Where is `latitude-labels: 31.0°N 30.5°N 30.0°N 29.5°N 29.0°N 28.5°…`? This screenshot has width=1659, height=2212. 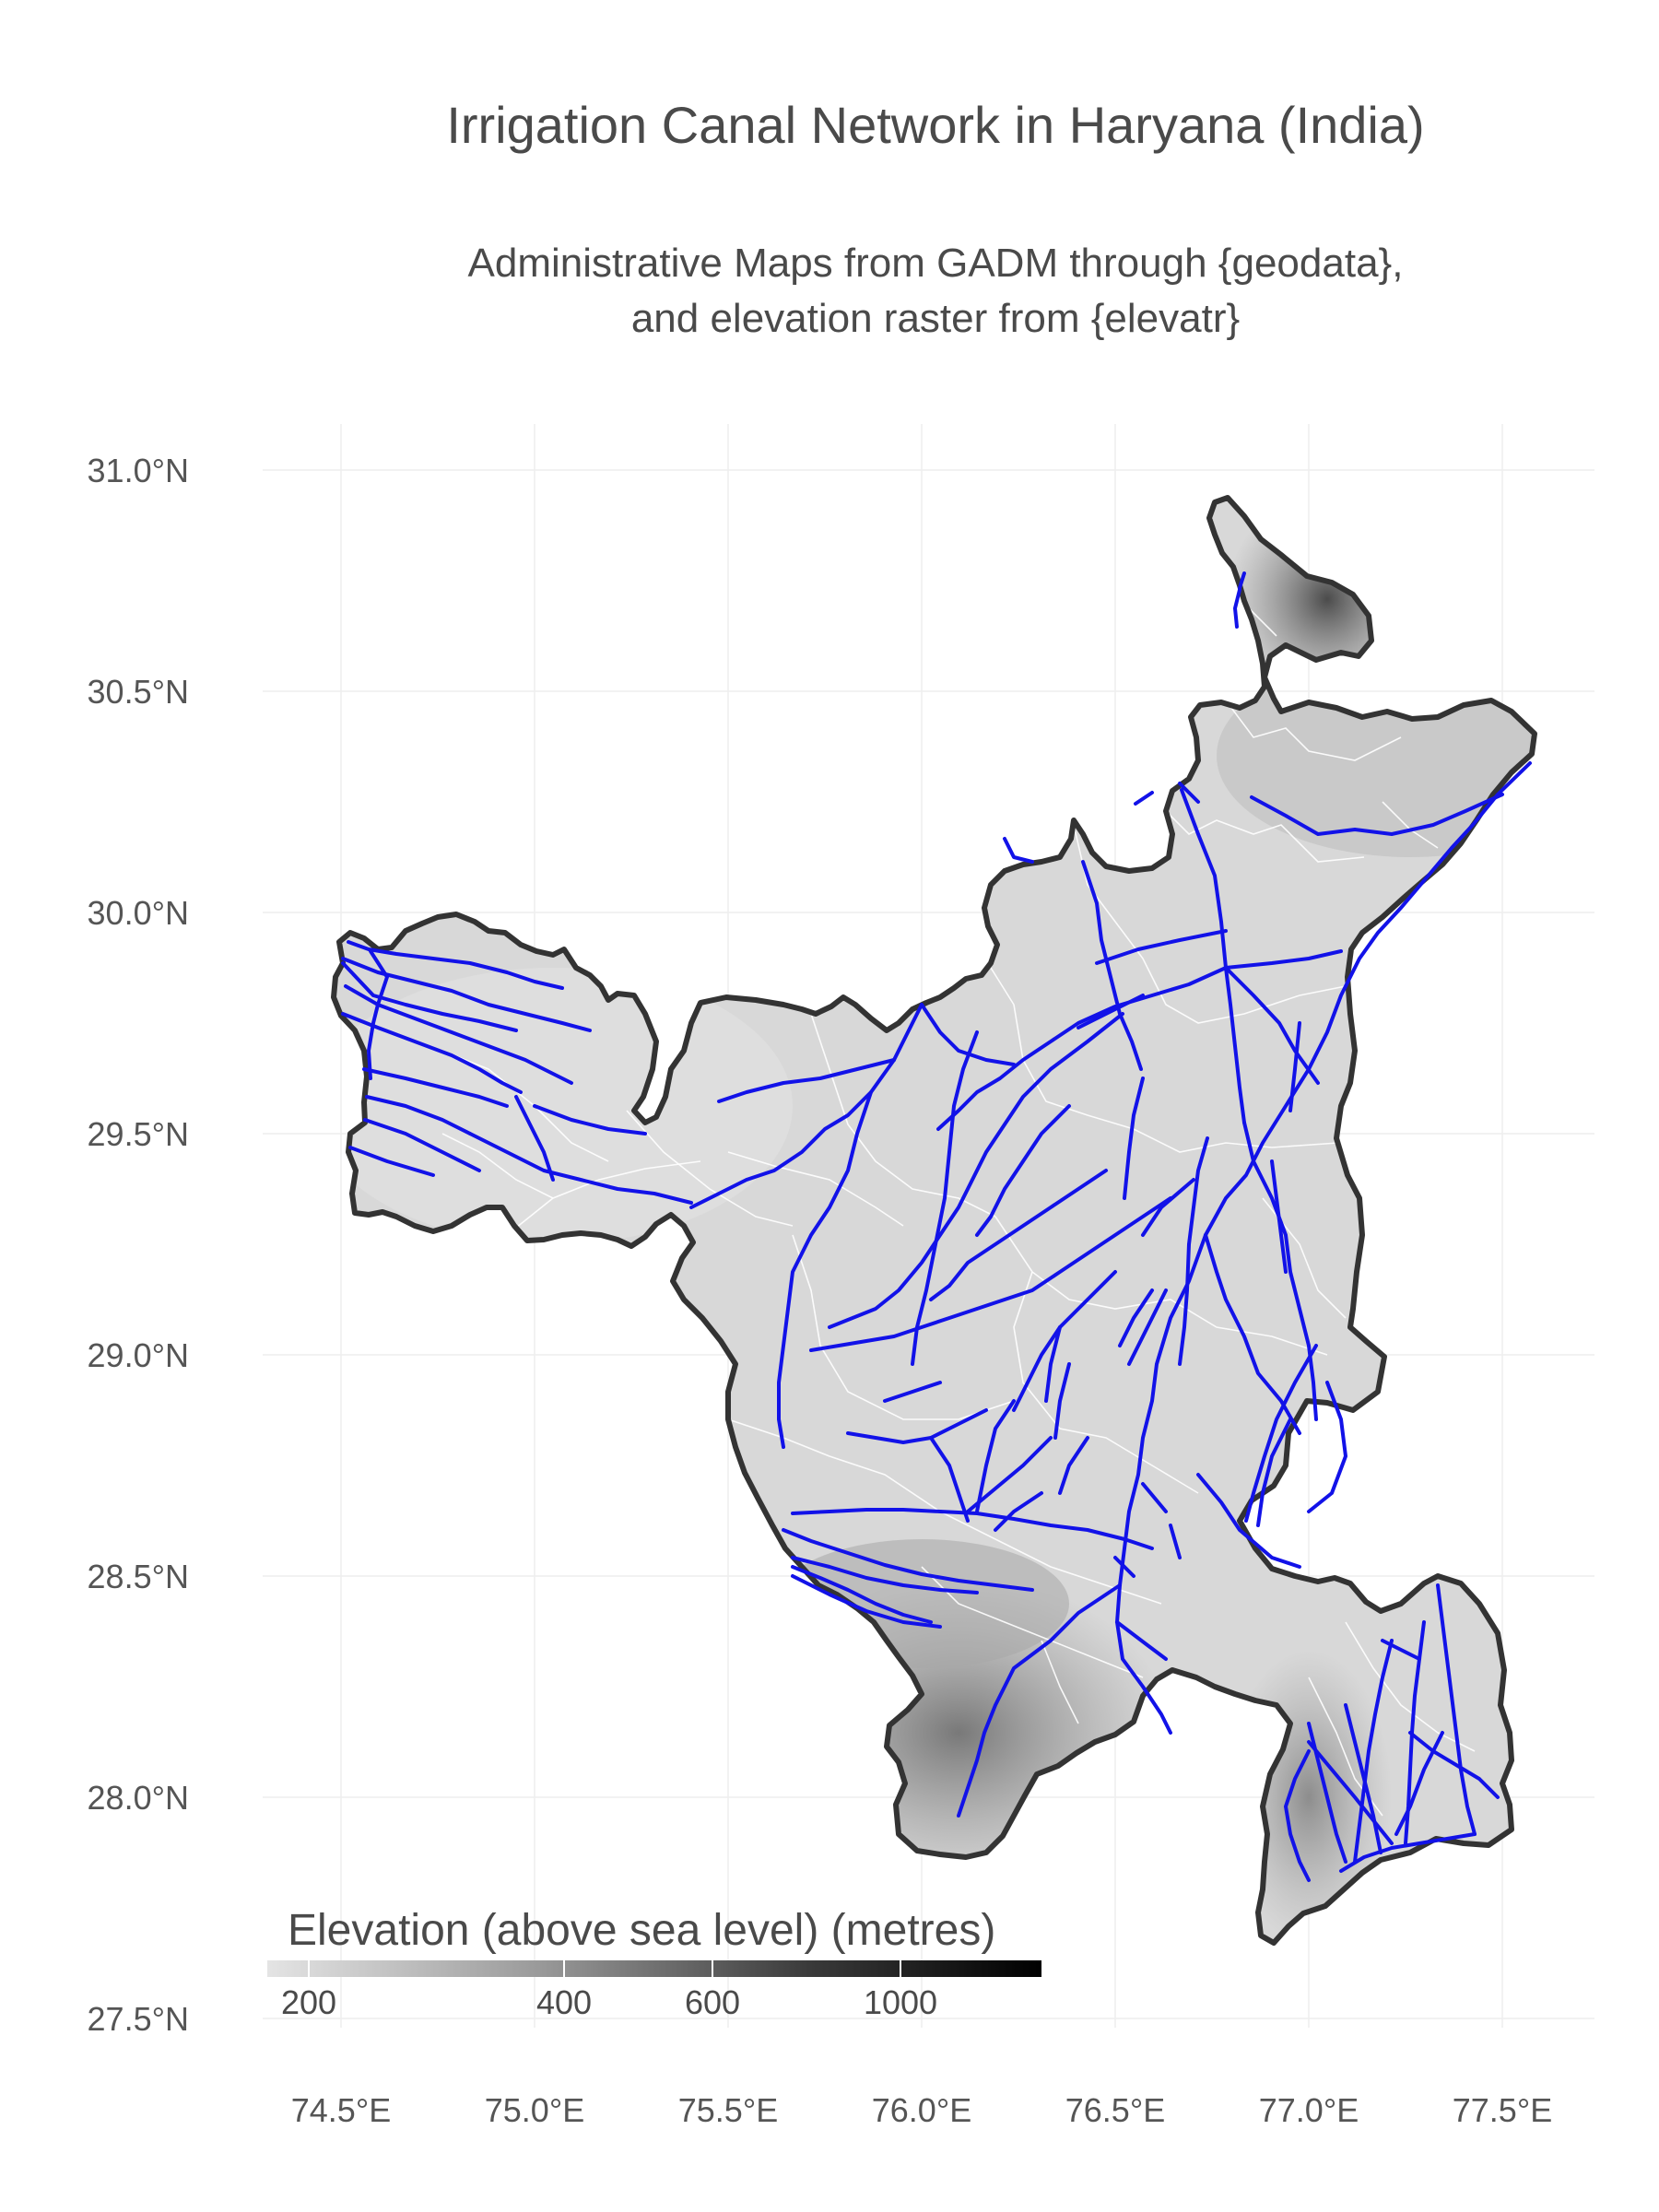 latitude-labels: 31.0°N 30.5°N 30.0°N 29.5°N 29.0°N 28.5°… is located at coordinates (138, 1245).